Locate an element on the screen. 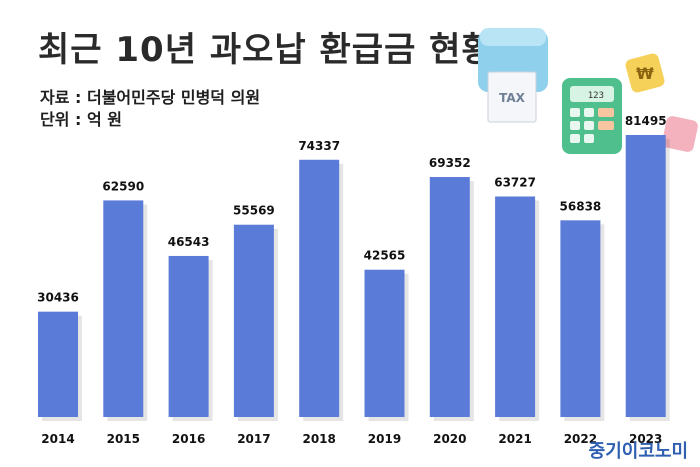 This screenshot has width=700, height=467. value-label-2018: 74337 is located at coordinates (319, 146).